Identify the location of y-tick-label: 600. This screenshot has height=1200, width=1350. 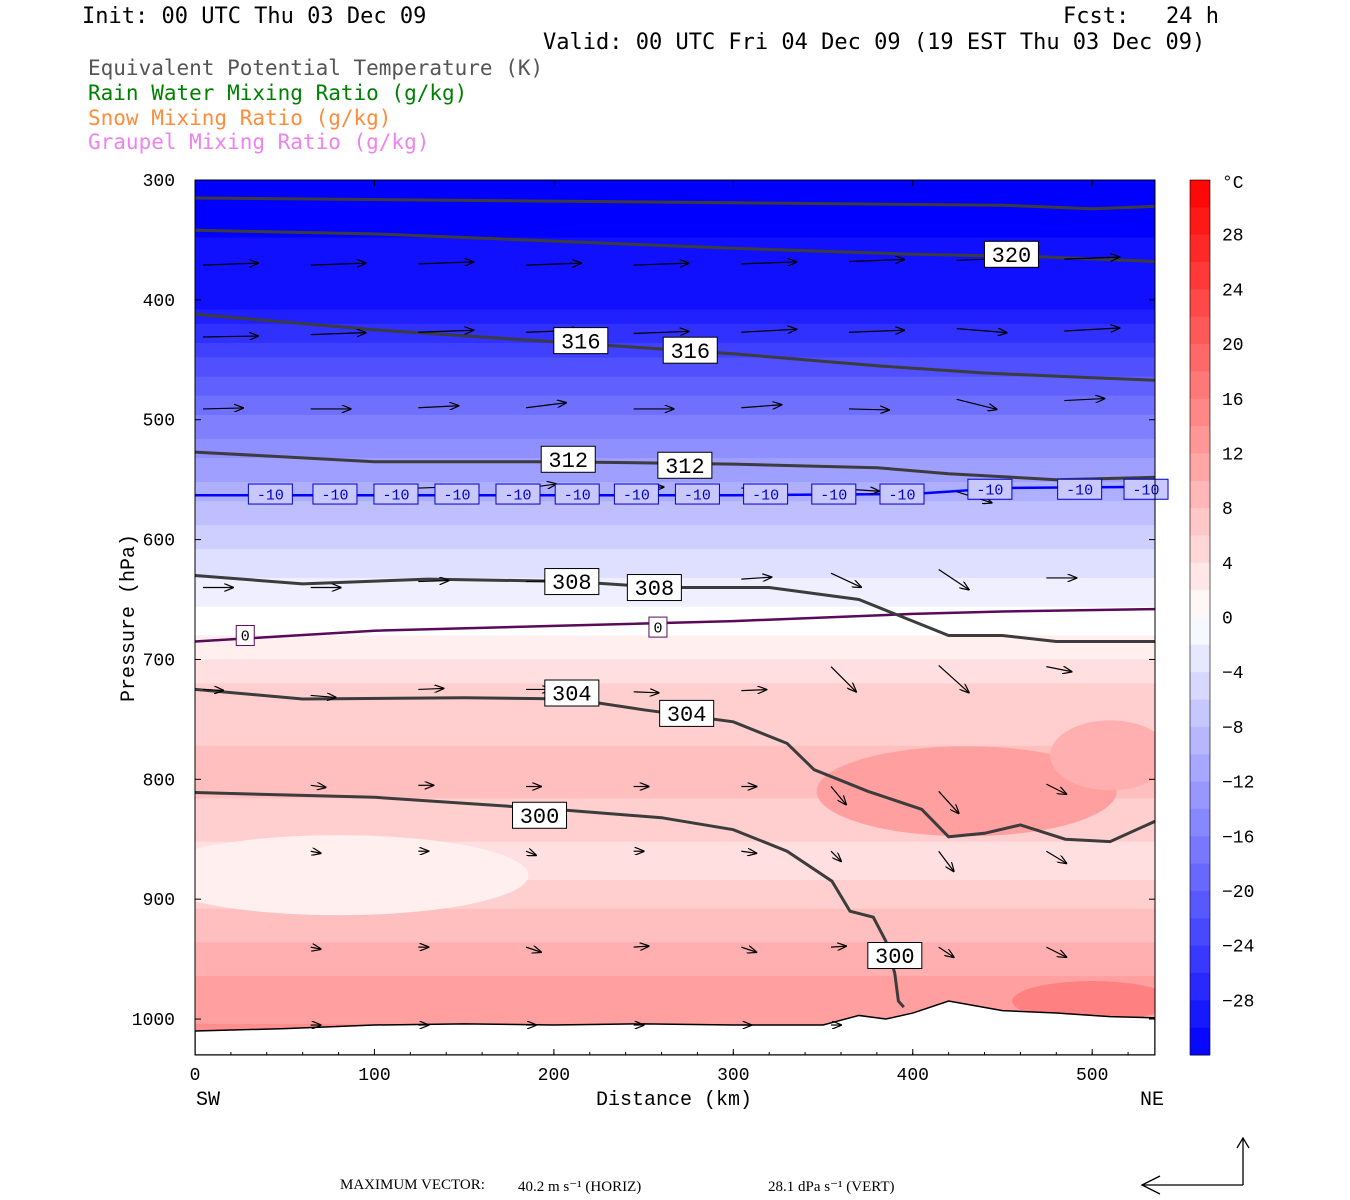
(159, 542).